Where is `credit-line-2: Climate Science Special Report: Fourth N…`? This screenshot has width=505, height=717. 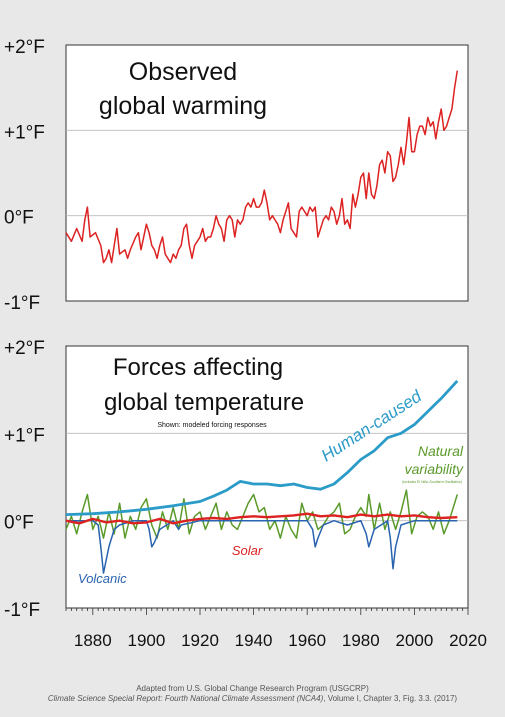
credit-line-2: Climate Science Special Report: Fourth N… is located at coordinates (252, 698).